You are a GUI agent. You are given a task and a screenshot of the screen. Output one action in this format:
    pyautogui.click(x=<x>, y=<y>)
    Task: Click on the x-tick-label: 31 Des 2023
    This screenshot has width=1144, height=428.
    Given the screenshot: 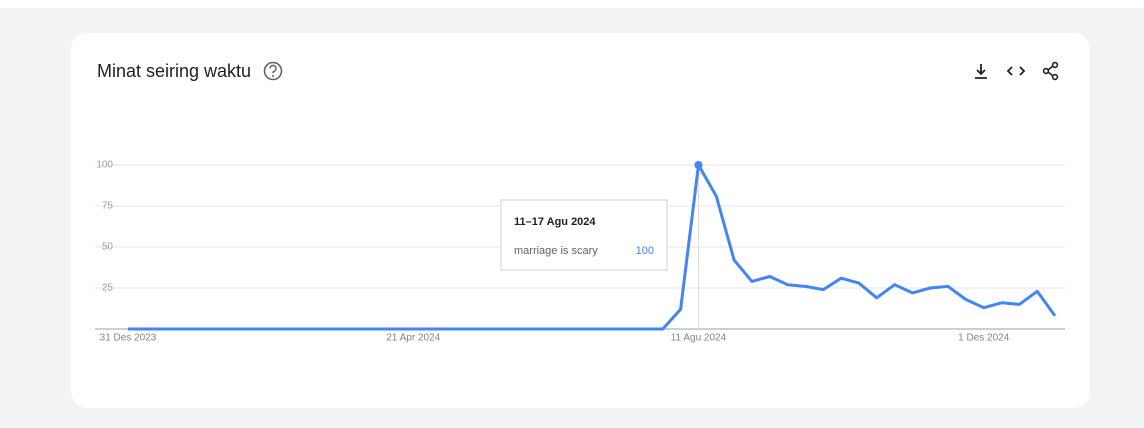 What is the action you would take?
    pyautogui.click(x=128, y=338)
    